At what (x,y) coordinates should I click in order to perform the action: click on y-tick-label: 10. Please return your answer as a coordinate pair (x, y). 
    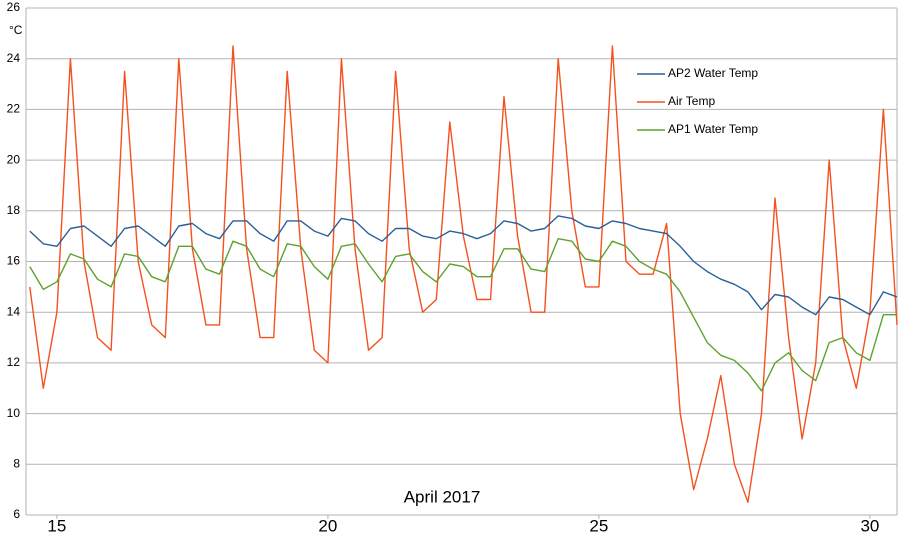
    Looking at the image, I should click on (14, 413).